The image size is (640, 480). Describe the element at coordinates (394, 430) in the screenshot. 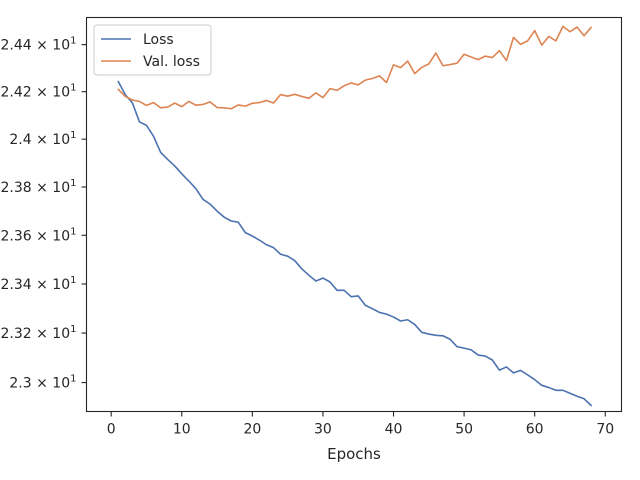

I see `x-tick-label: 40` at that location.